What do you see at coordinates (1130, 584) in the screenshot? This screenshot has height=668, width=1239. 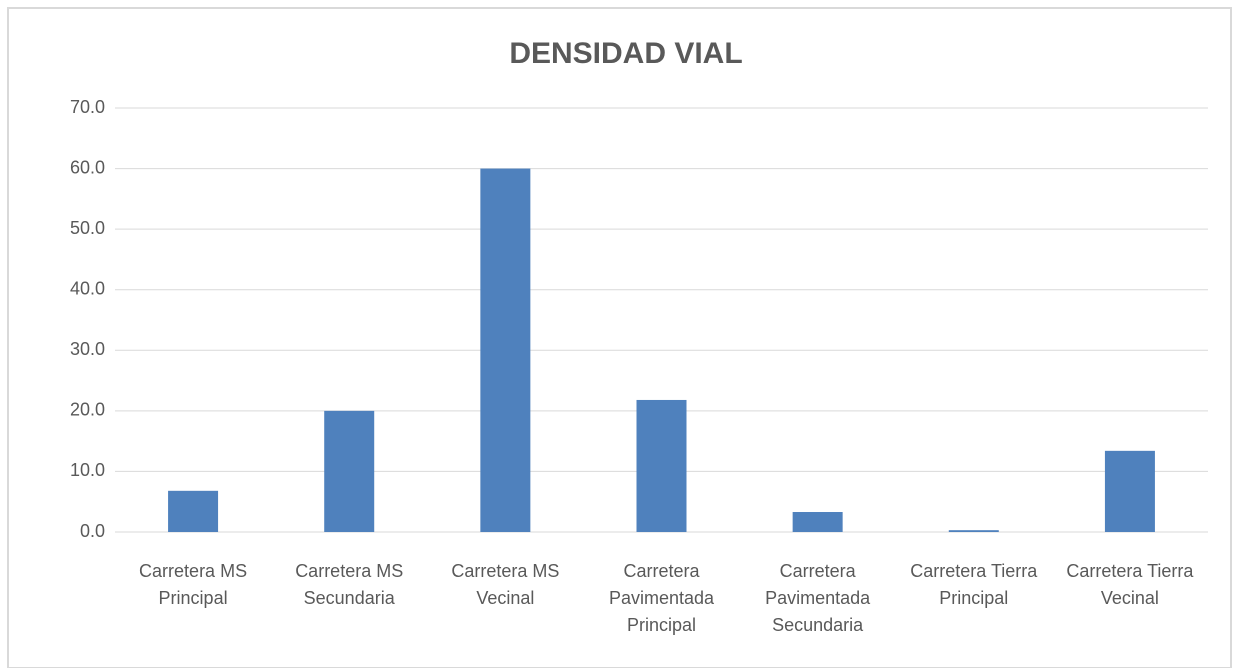 I see `x-tick-label: Carretera Tierra Vecinal` at bounding box center [1130, 584].